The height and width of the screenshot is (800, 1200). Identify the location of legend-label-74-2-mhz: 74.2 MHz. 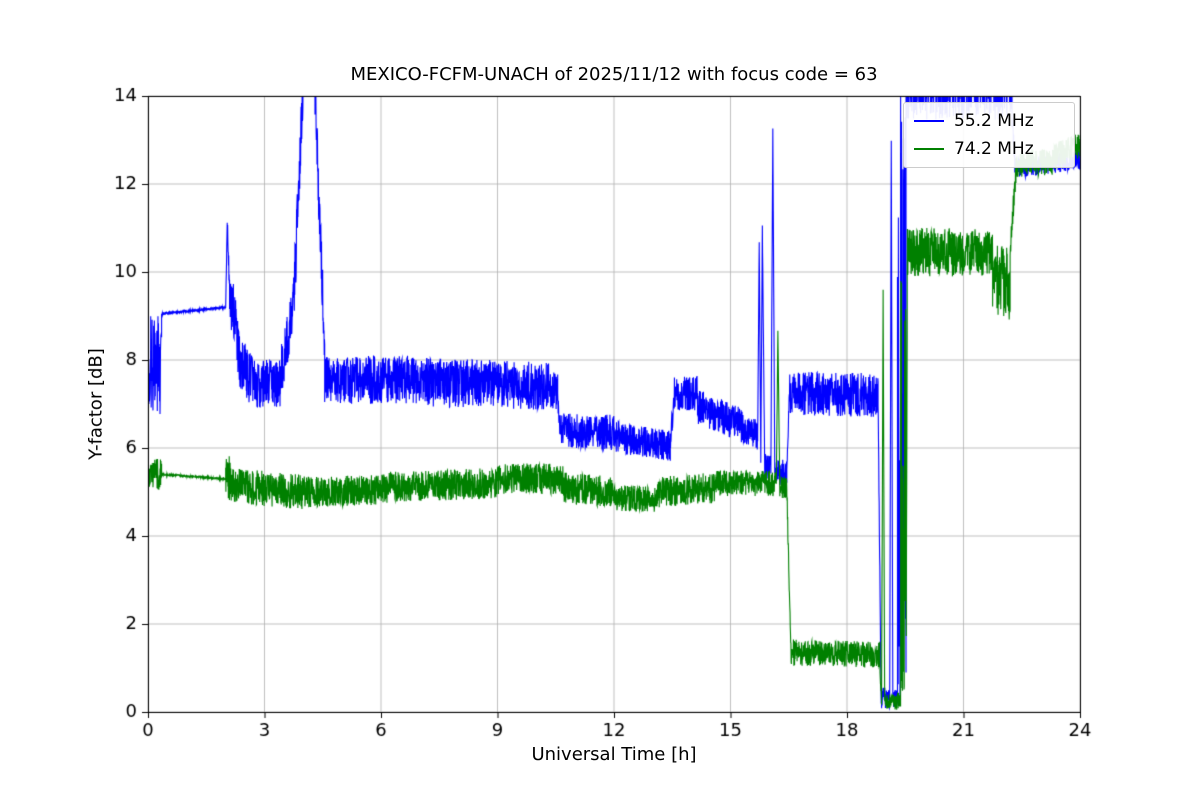
(994, 149).